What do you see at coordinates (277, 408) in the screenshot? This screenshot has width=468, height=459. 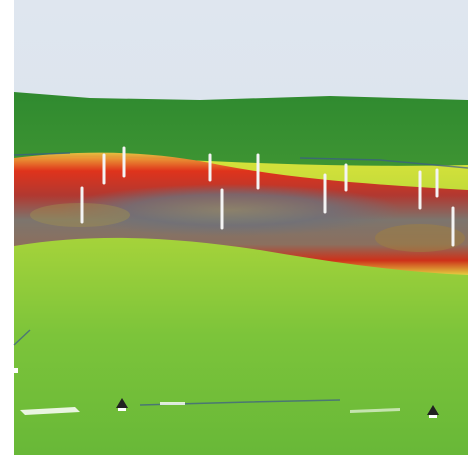 I see `markers` at bounding box center [277, 408].